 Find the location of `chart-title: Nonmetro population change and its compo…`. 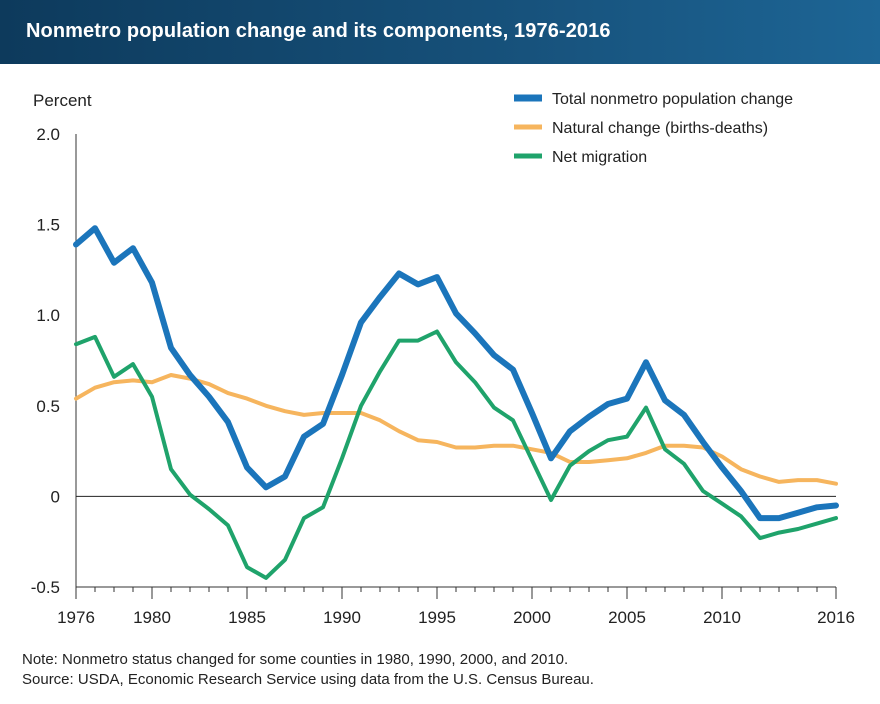

chart-title: Nonmetro population change and its compo… is located at coordinates (318, 31).